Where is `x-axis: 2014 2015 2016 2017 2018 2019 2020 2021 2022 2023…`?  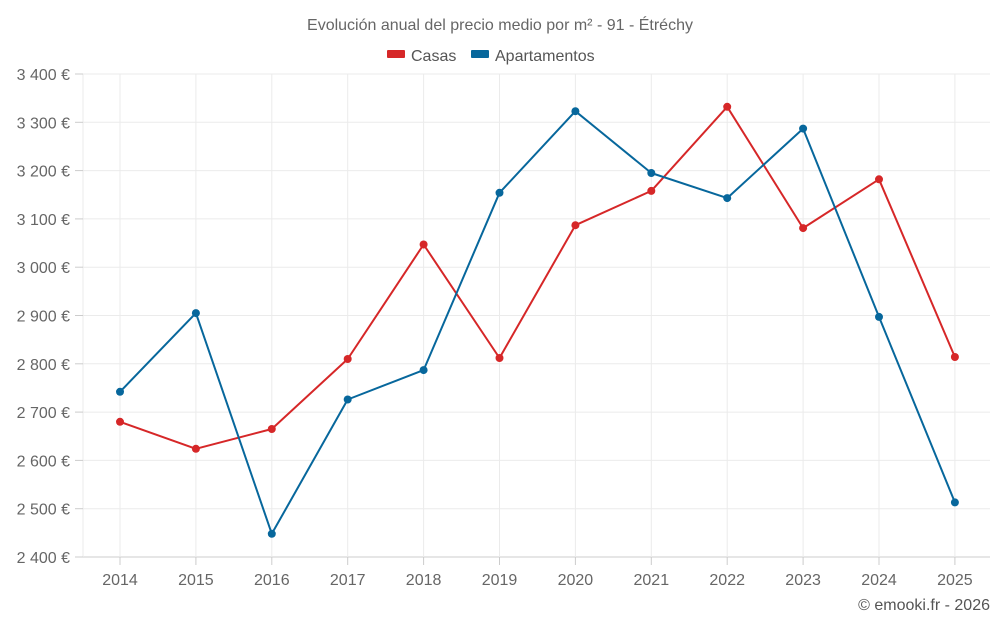 x-axis: 2014 2015 2016 2017 2018 2019 2020 2021 2022 2023… is located at coordinates (537, 573).